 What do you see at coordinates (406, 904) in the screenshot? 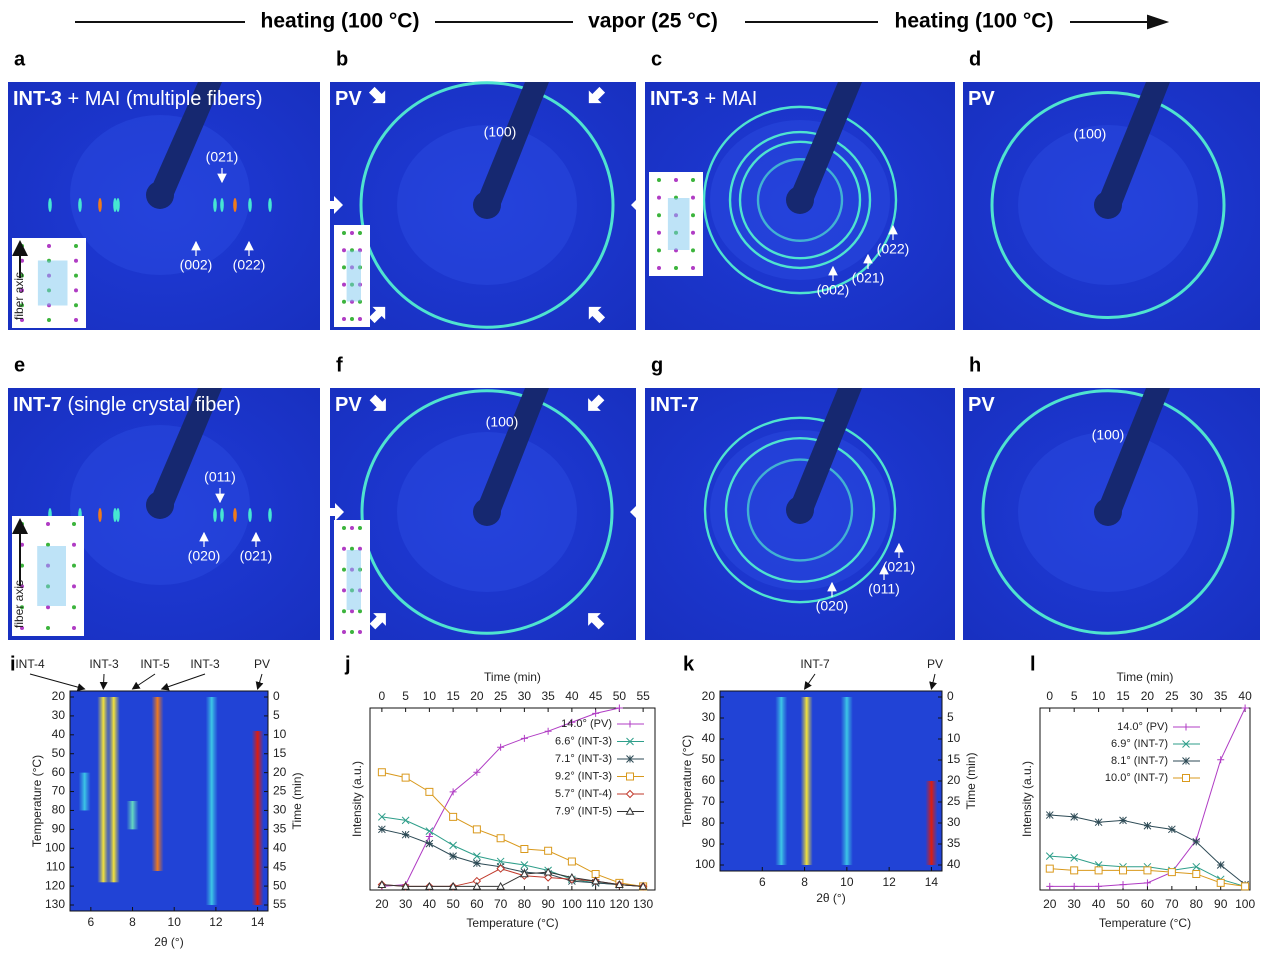
I see `x-tick-label: 30` at bounding box center [406, 904].